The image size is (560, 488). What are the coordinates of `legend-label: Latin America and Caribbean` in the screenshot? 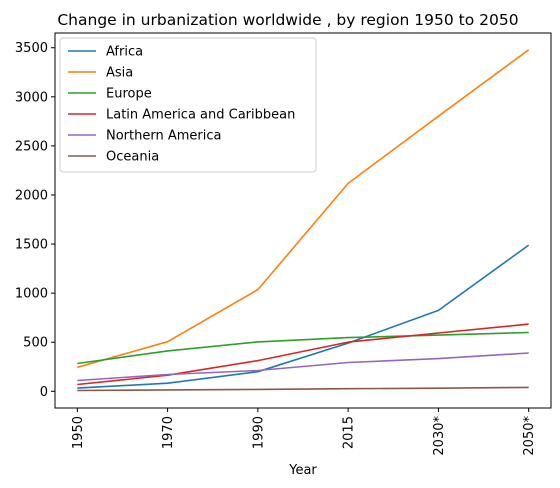 It's located at (200, 115).